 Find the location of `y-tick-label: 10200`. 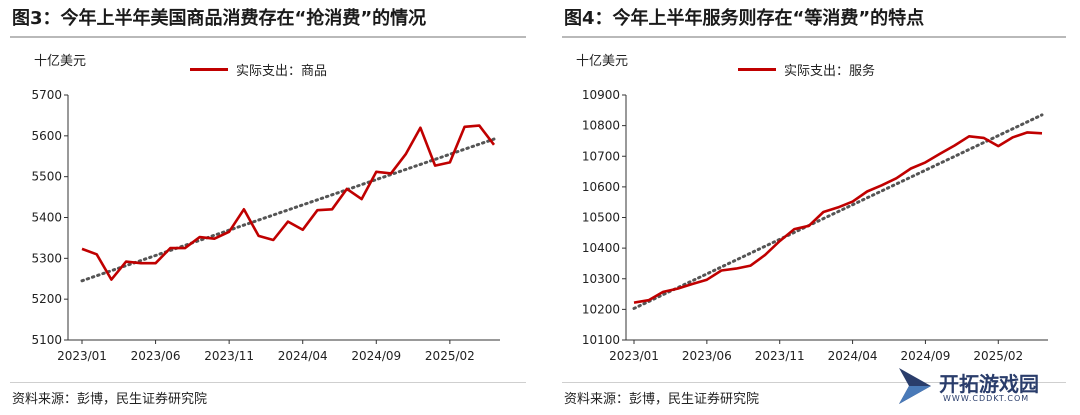

y-tick-label: 10200 is located at coordinates (601, 309).